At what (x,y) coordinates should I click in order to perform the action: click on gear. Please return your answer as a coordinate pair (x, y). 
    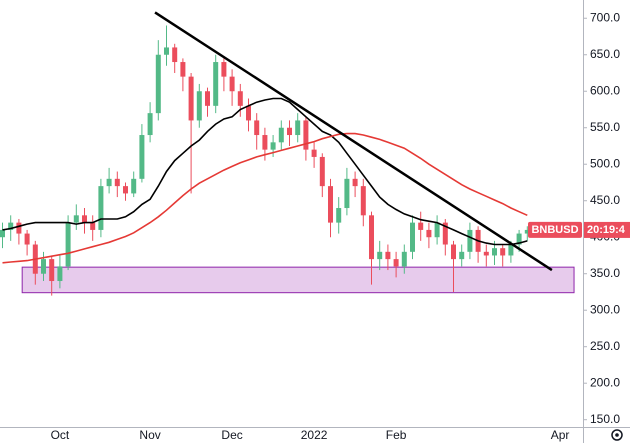
    Looking at the image, I should click on (617, 435).